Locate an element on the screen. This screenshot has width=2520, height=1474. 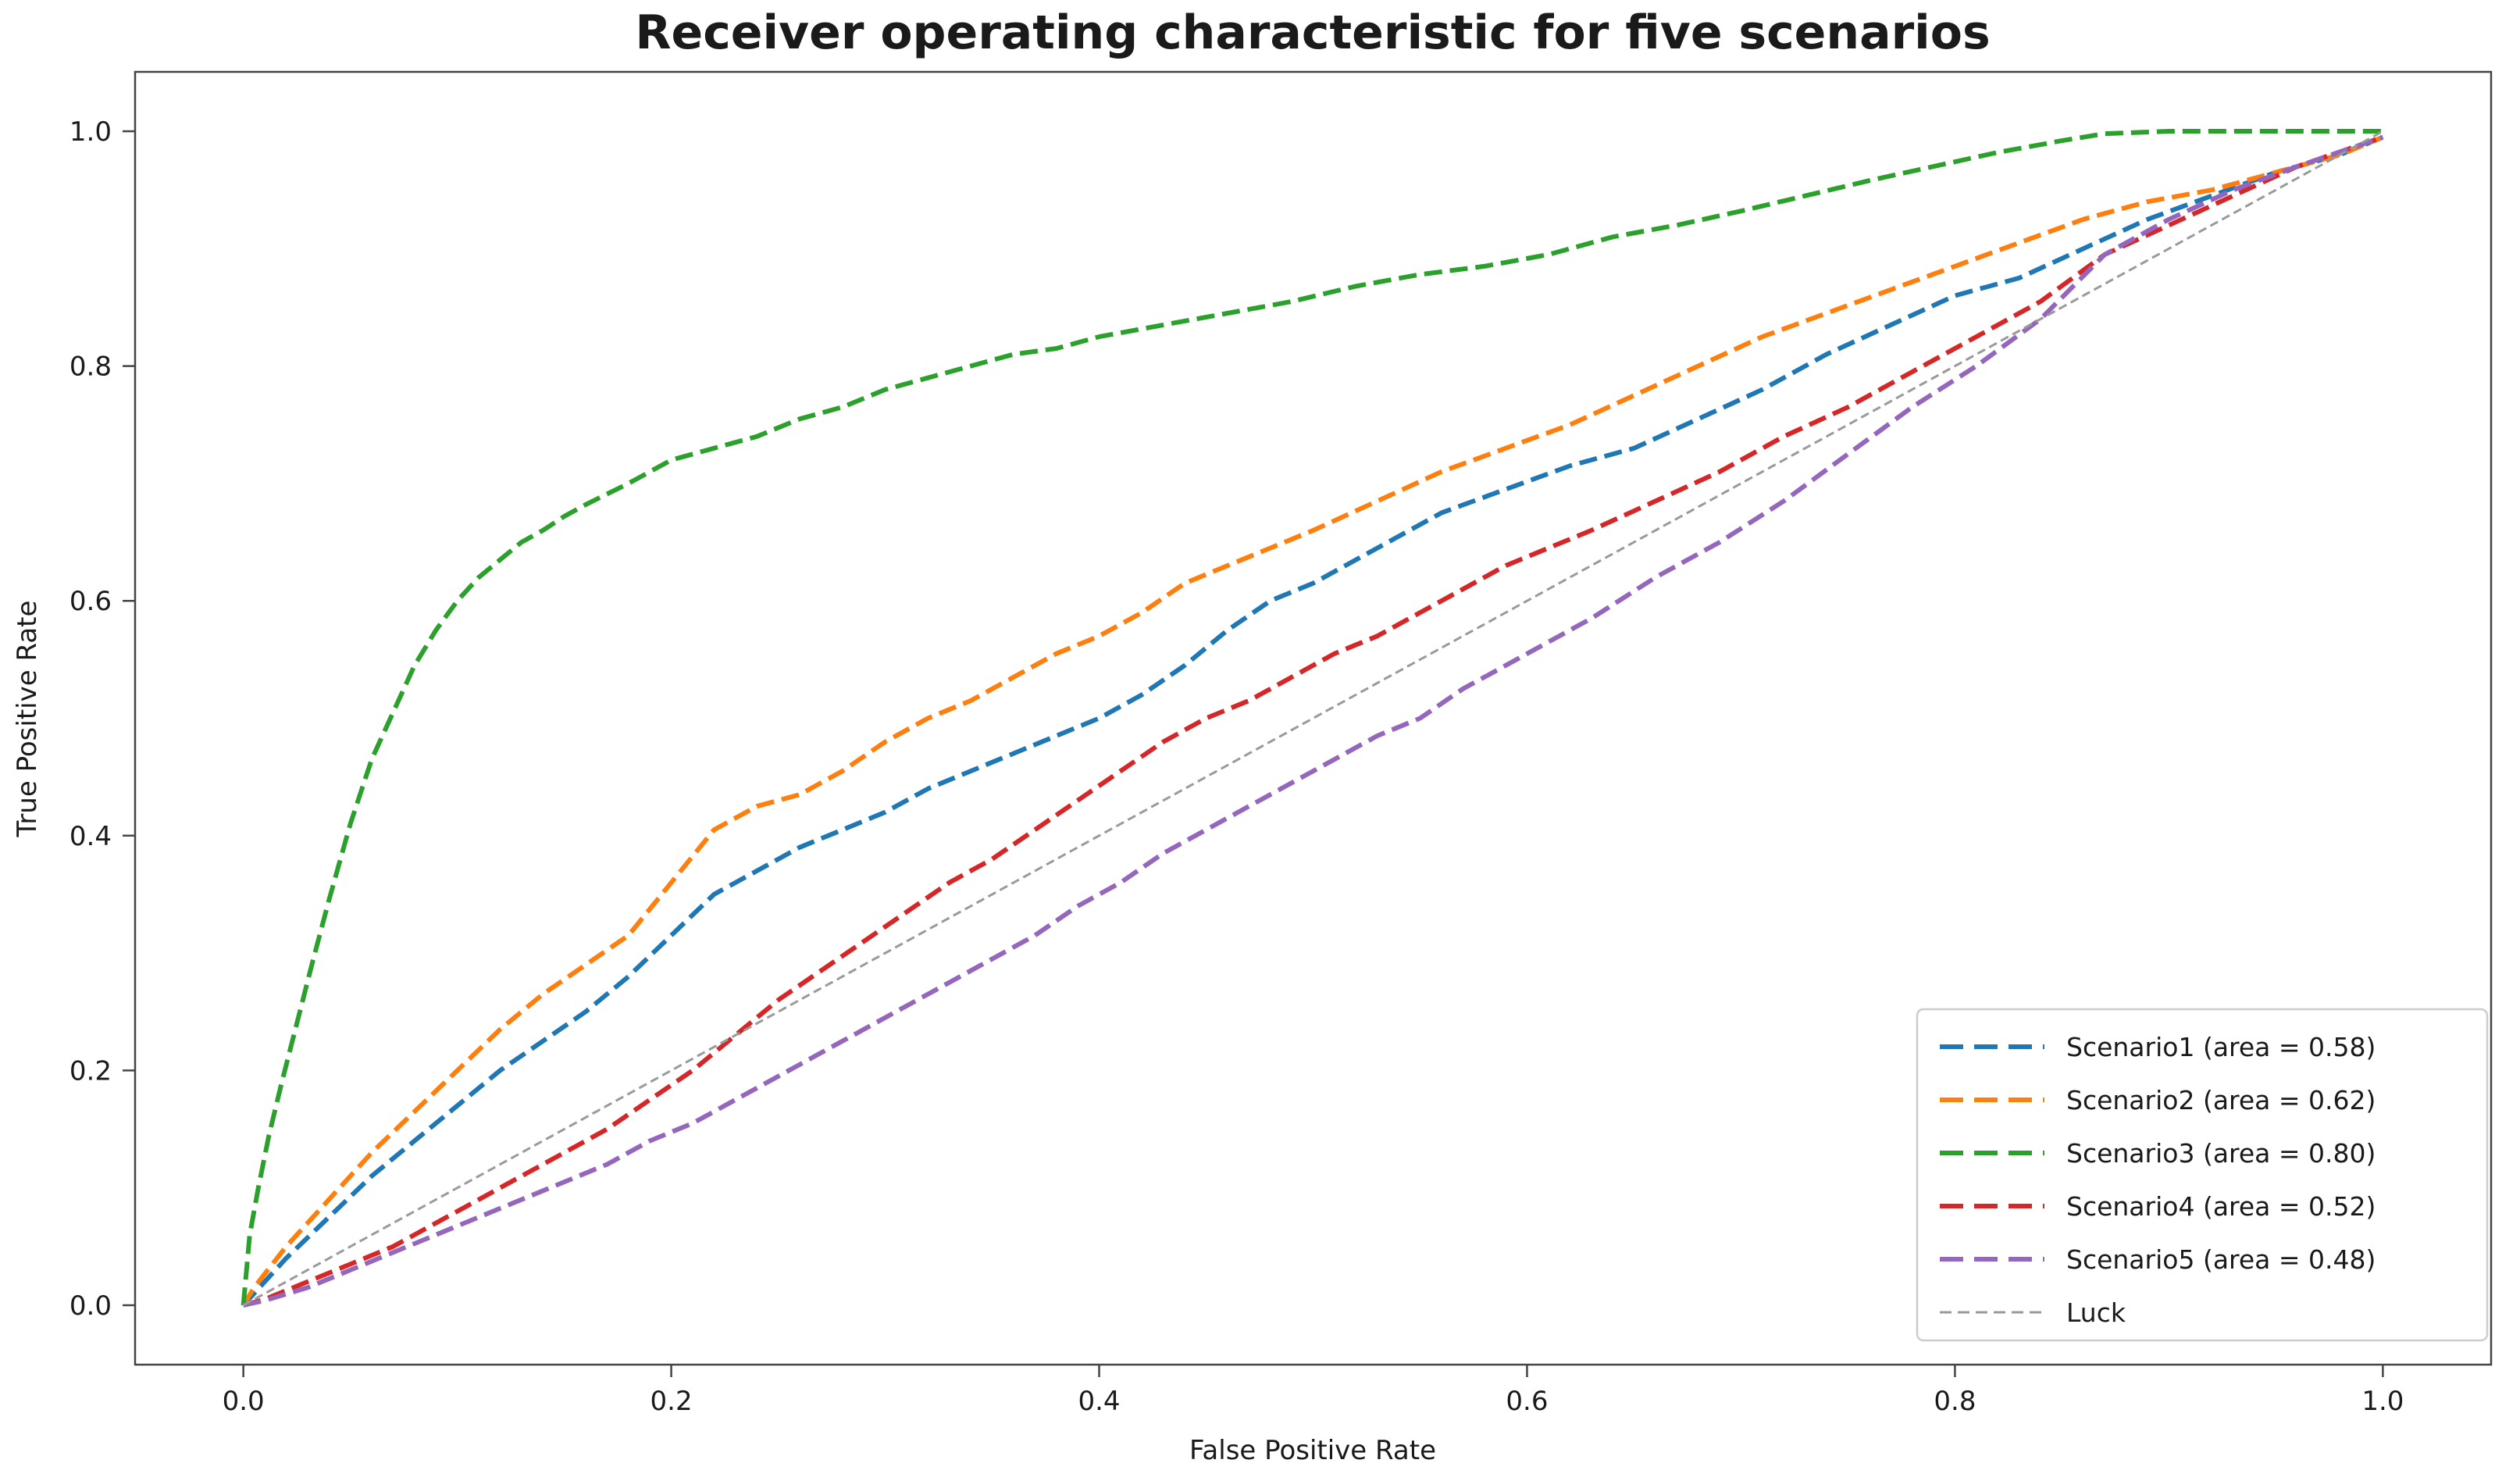
legend-item: Scenario4 (area = 0.52) is located at coordinates (2158, 1206).